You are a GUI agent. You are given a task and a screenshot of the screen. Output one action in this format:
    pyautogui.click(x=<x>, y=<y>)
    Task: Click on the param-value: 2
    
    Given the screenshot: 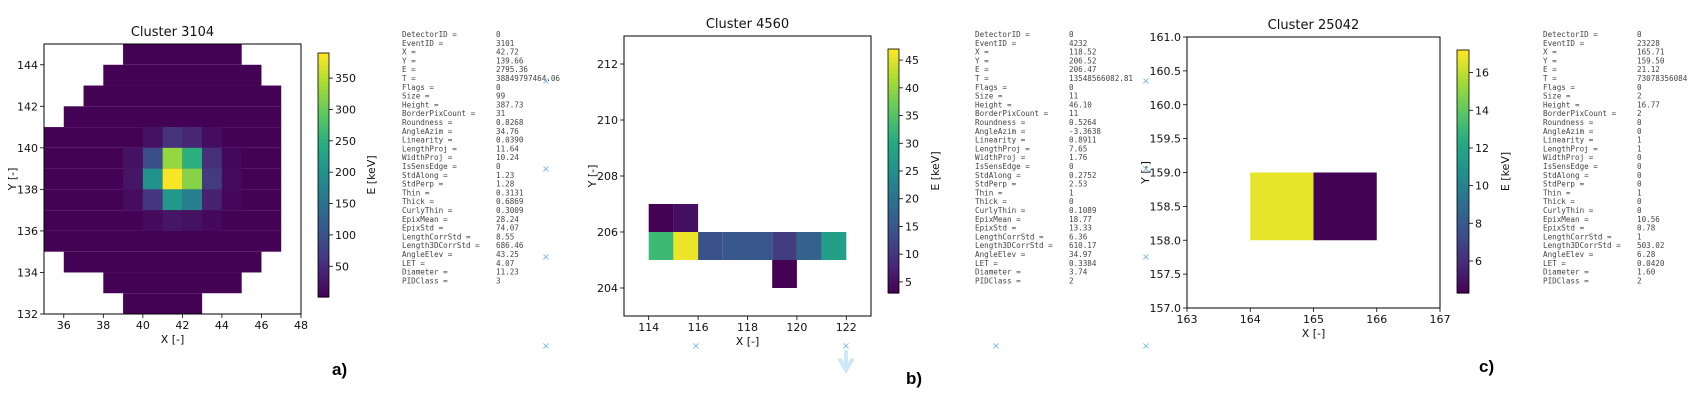 What is the action you would take?
    pyautogui.click(x=1071, y=280)
    